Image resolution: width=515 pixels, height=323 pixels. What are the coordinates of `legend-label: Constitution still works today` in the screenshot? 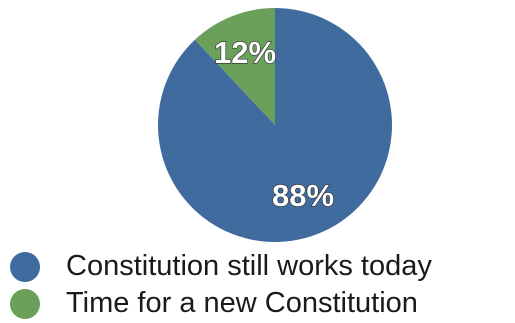 It's located at (249, 266).